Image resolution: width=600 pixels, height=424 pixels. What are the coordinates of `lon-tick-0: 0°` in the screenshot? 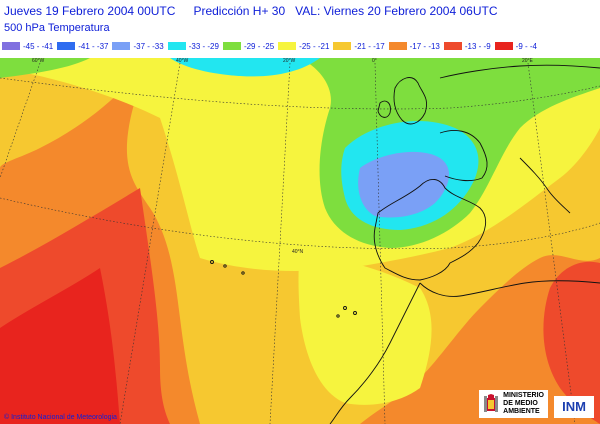 It's located at (374, 61).